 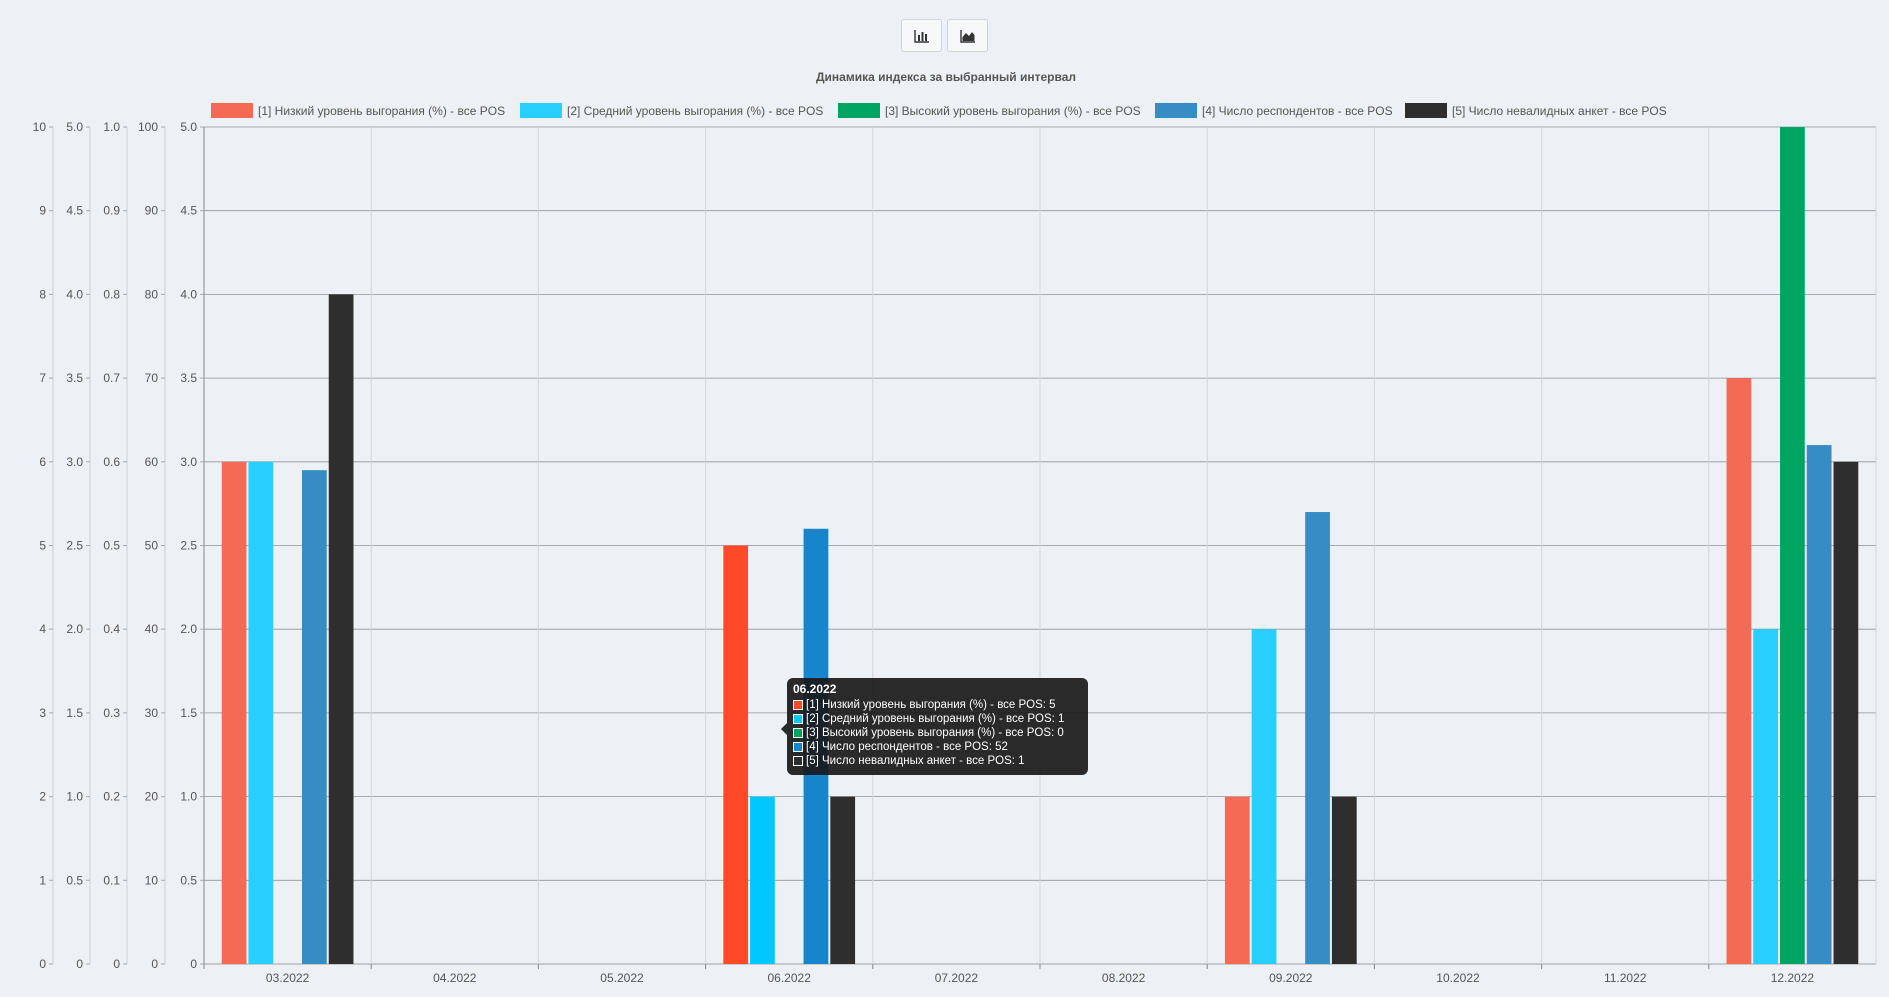 I want to click on bar-s2-12.2022, so click(x=1766, y=796).